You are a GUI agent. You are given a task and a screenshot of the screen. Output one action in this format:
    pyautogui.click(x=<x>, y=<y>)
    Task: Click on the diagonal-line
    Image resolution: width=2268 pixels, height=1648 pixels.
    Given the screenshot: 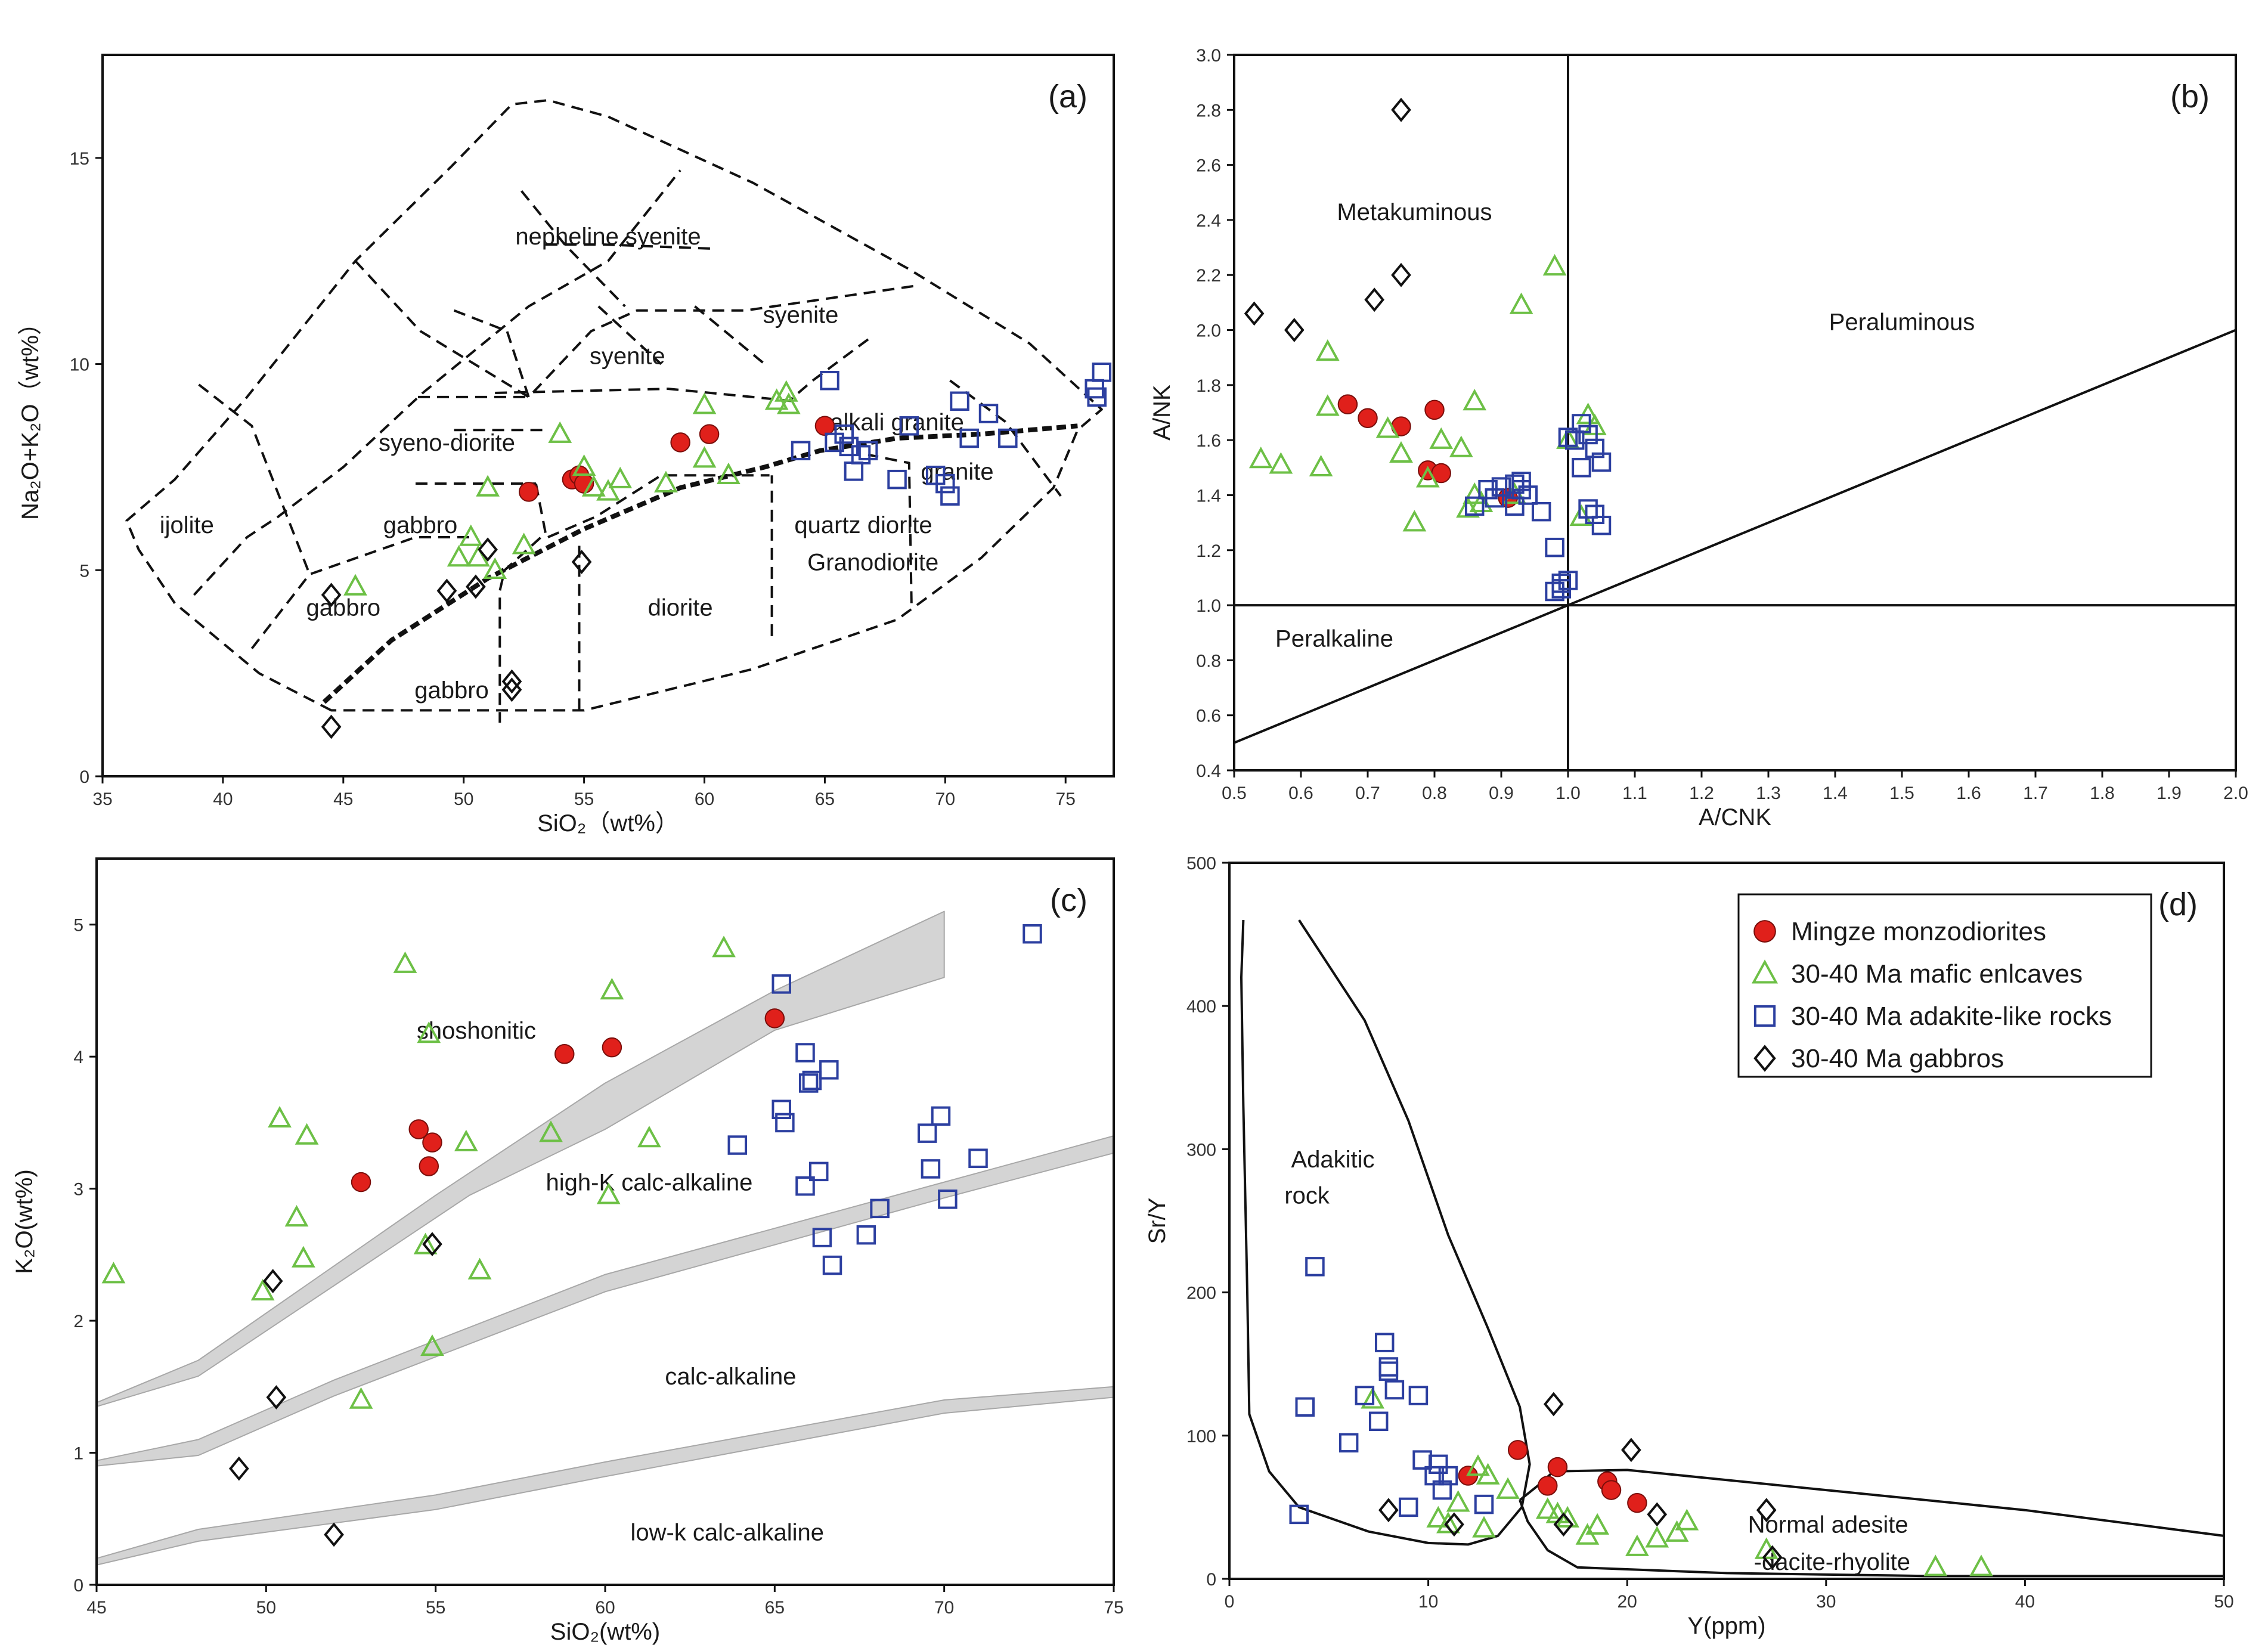 What is the action you would take?
    pyautogui.click(x=1735, y=536)
    